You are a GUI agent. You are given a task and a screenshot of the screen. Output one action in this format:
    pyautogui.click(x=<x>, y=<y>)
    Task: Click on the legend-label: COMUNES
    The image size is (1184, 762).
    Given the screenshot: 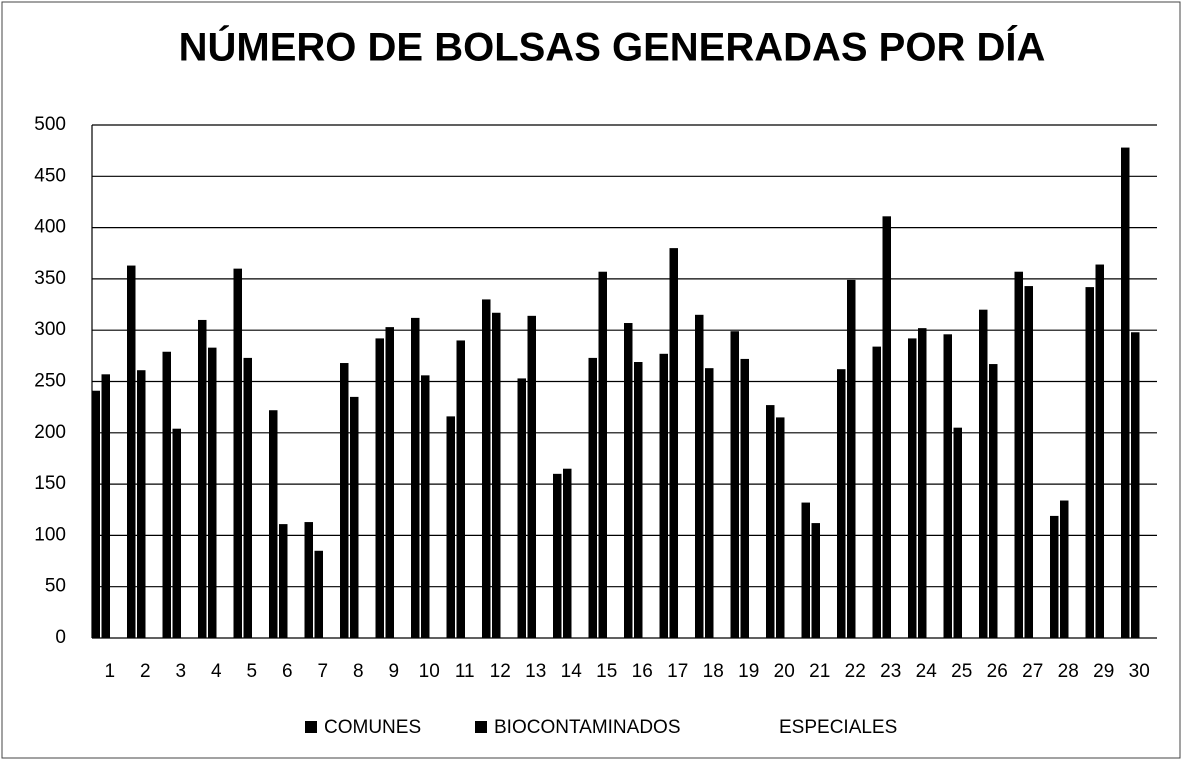 What is the action you would take?
    pyautogui.click(x=372, y=727)
    